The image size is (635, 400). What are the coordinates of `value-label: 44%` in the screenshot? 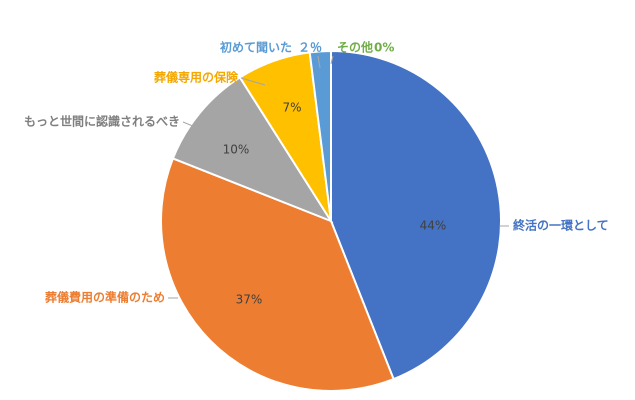 It's located at (433, 226).